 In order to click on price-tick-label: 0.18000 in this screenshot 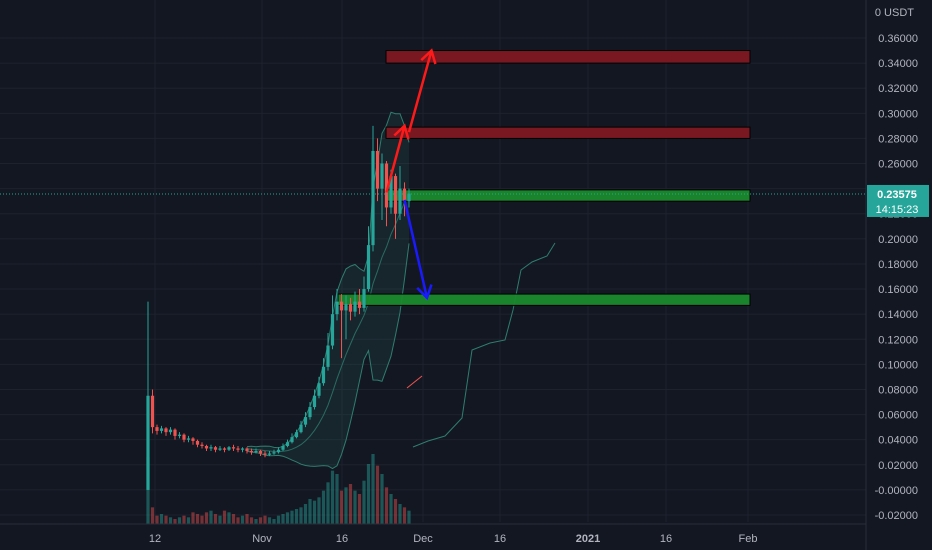, I will do `click(898, 265)`.